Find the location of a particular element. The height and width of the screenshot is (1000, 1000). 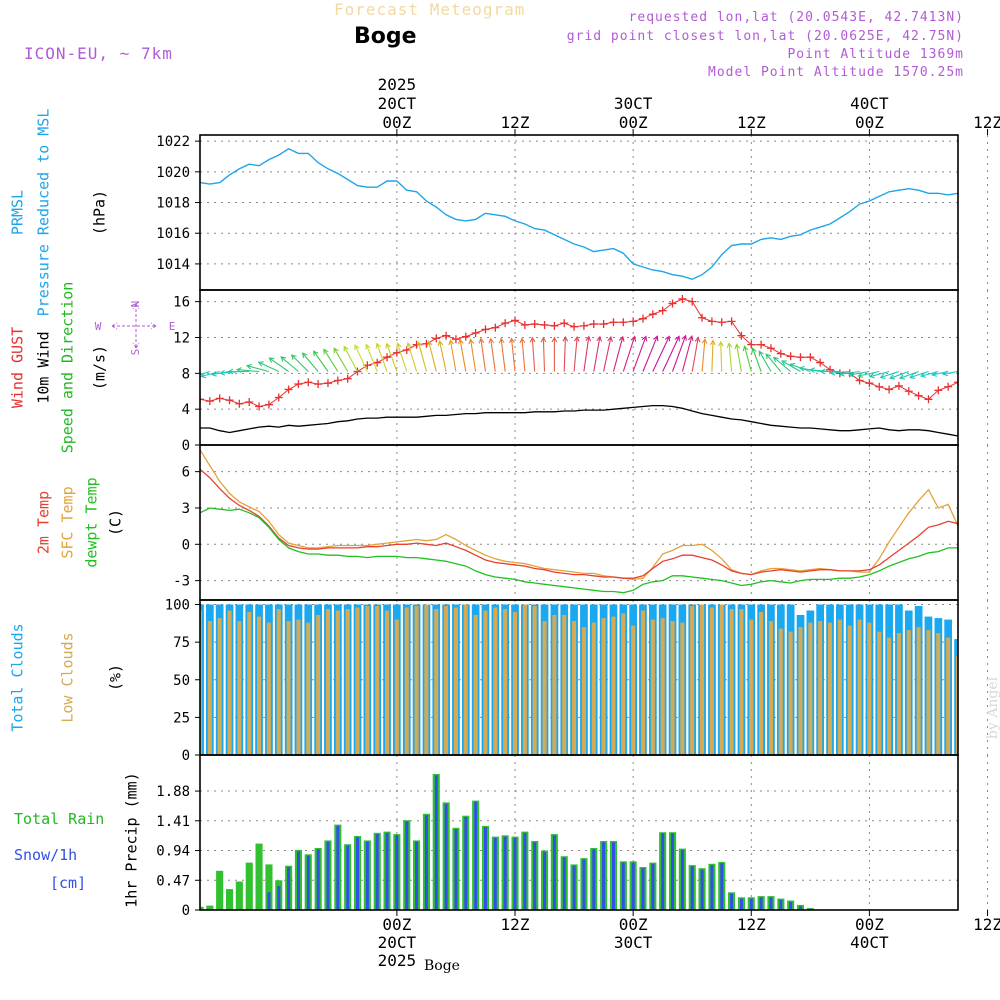

wind-ytick-label: 12 is located at coordinates (181, 338).